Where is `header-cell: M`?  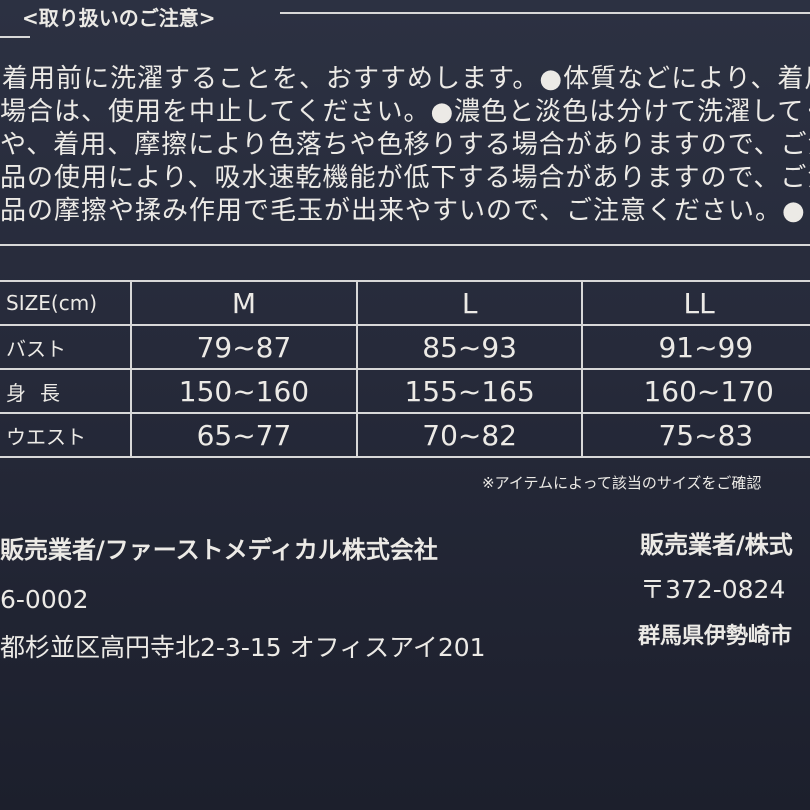
header-cell: M is located at coordinates (244, 303).